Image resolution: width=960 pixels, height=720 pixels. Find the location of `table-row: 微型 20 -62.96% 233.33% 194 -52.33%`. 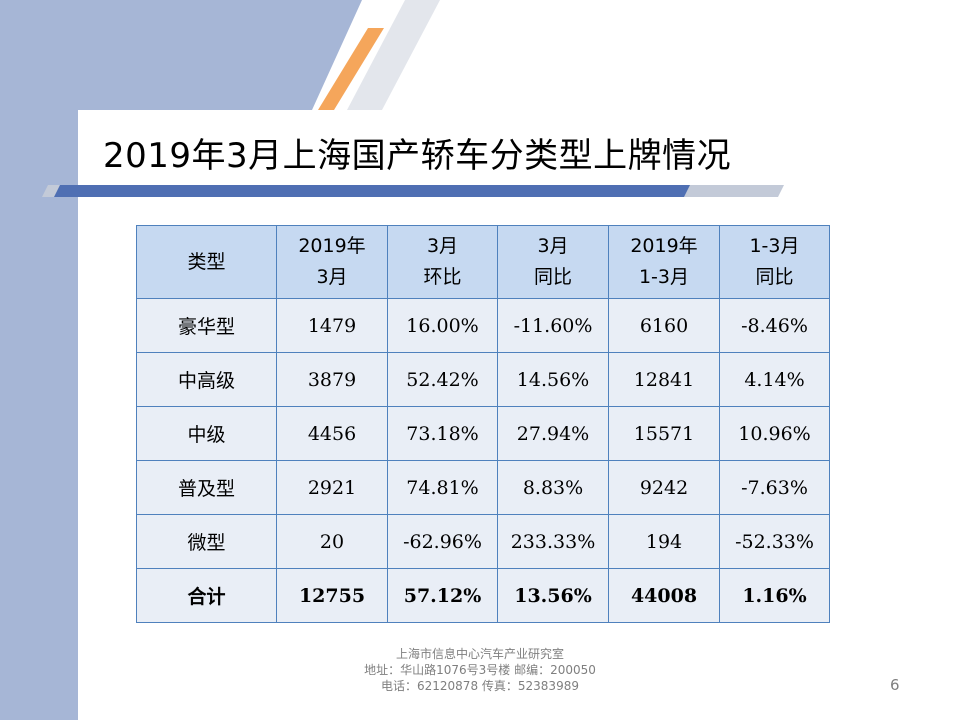

table-row: 微型 20 -62.96% 233.33% 194 -52.33% is located at coordinates (483, 541).